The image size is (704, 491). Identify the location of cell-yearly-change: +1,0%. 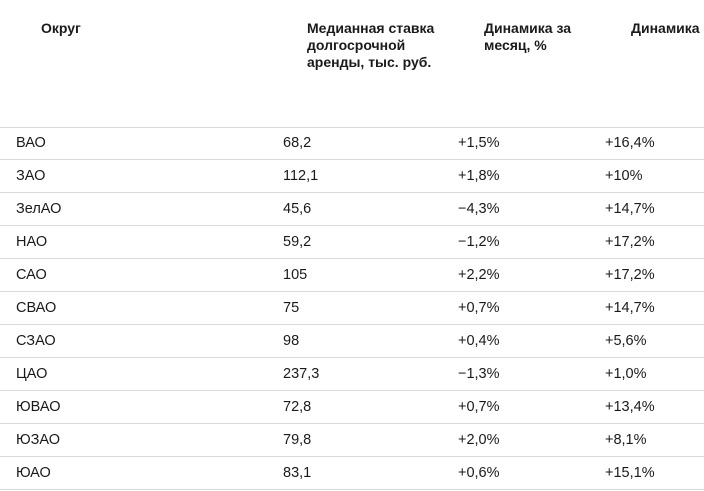
(626, 374).